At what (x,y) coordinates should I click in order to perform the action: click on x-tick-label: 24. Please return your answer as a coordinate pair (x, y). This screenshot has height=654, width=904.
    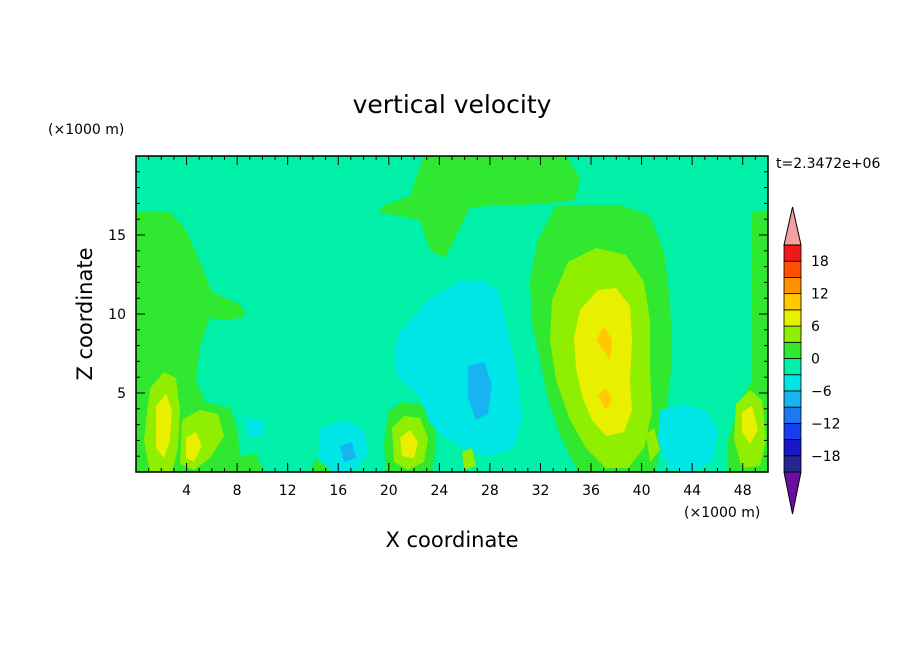
    Looking at the image, I should click on (439, 491).